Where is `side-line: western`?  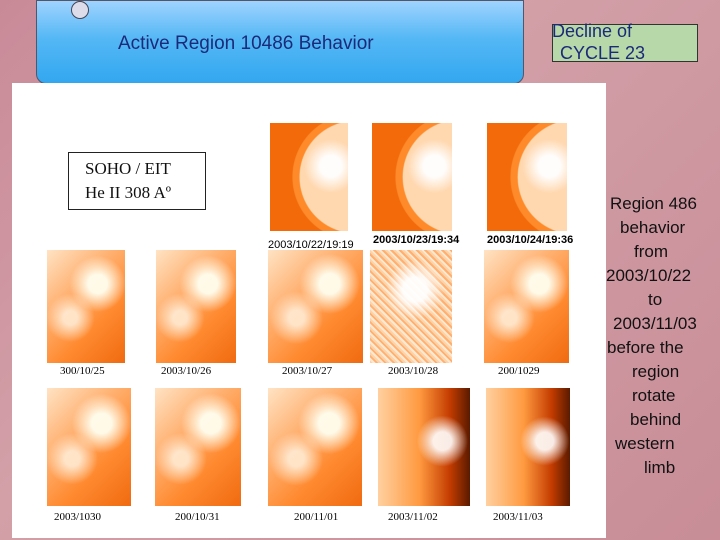
side-line: western is located at coordinates (645, 443).